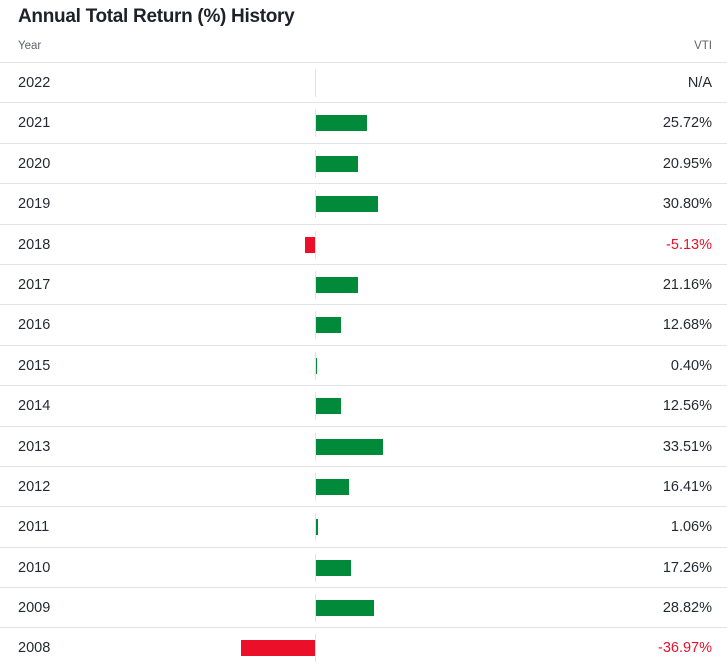 The image size is (727, 669). Describe the element at coordinates (34, 284) in the screenshot. I see `year-label: 2017` at that location.